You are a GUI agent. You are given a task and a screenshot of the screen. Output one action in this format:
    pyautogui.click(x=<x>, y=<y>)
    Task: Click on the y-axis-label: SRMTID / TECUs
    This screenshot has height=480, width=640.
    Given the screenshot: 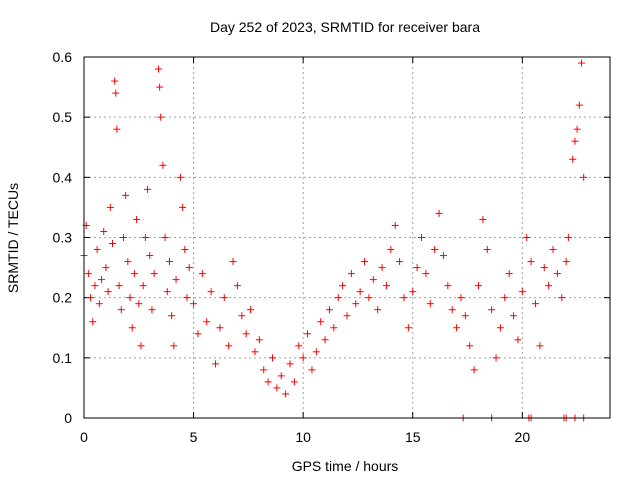 What is the action you would take?
    pyautogui.click(x=13, y=238)
    